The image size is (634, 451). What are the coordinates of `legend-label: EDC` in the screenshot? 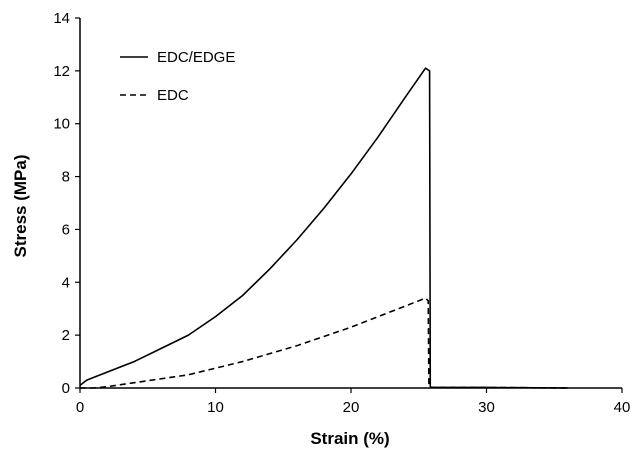 It's located at (173, 95).